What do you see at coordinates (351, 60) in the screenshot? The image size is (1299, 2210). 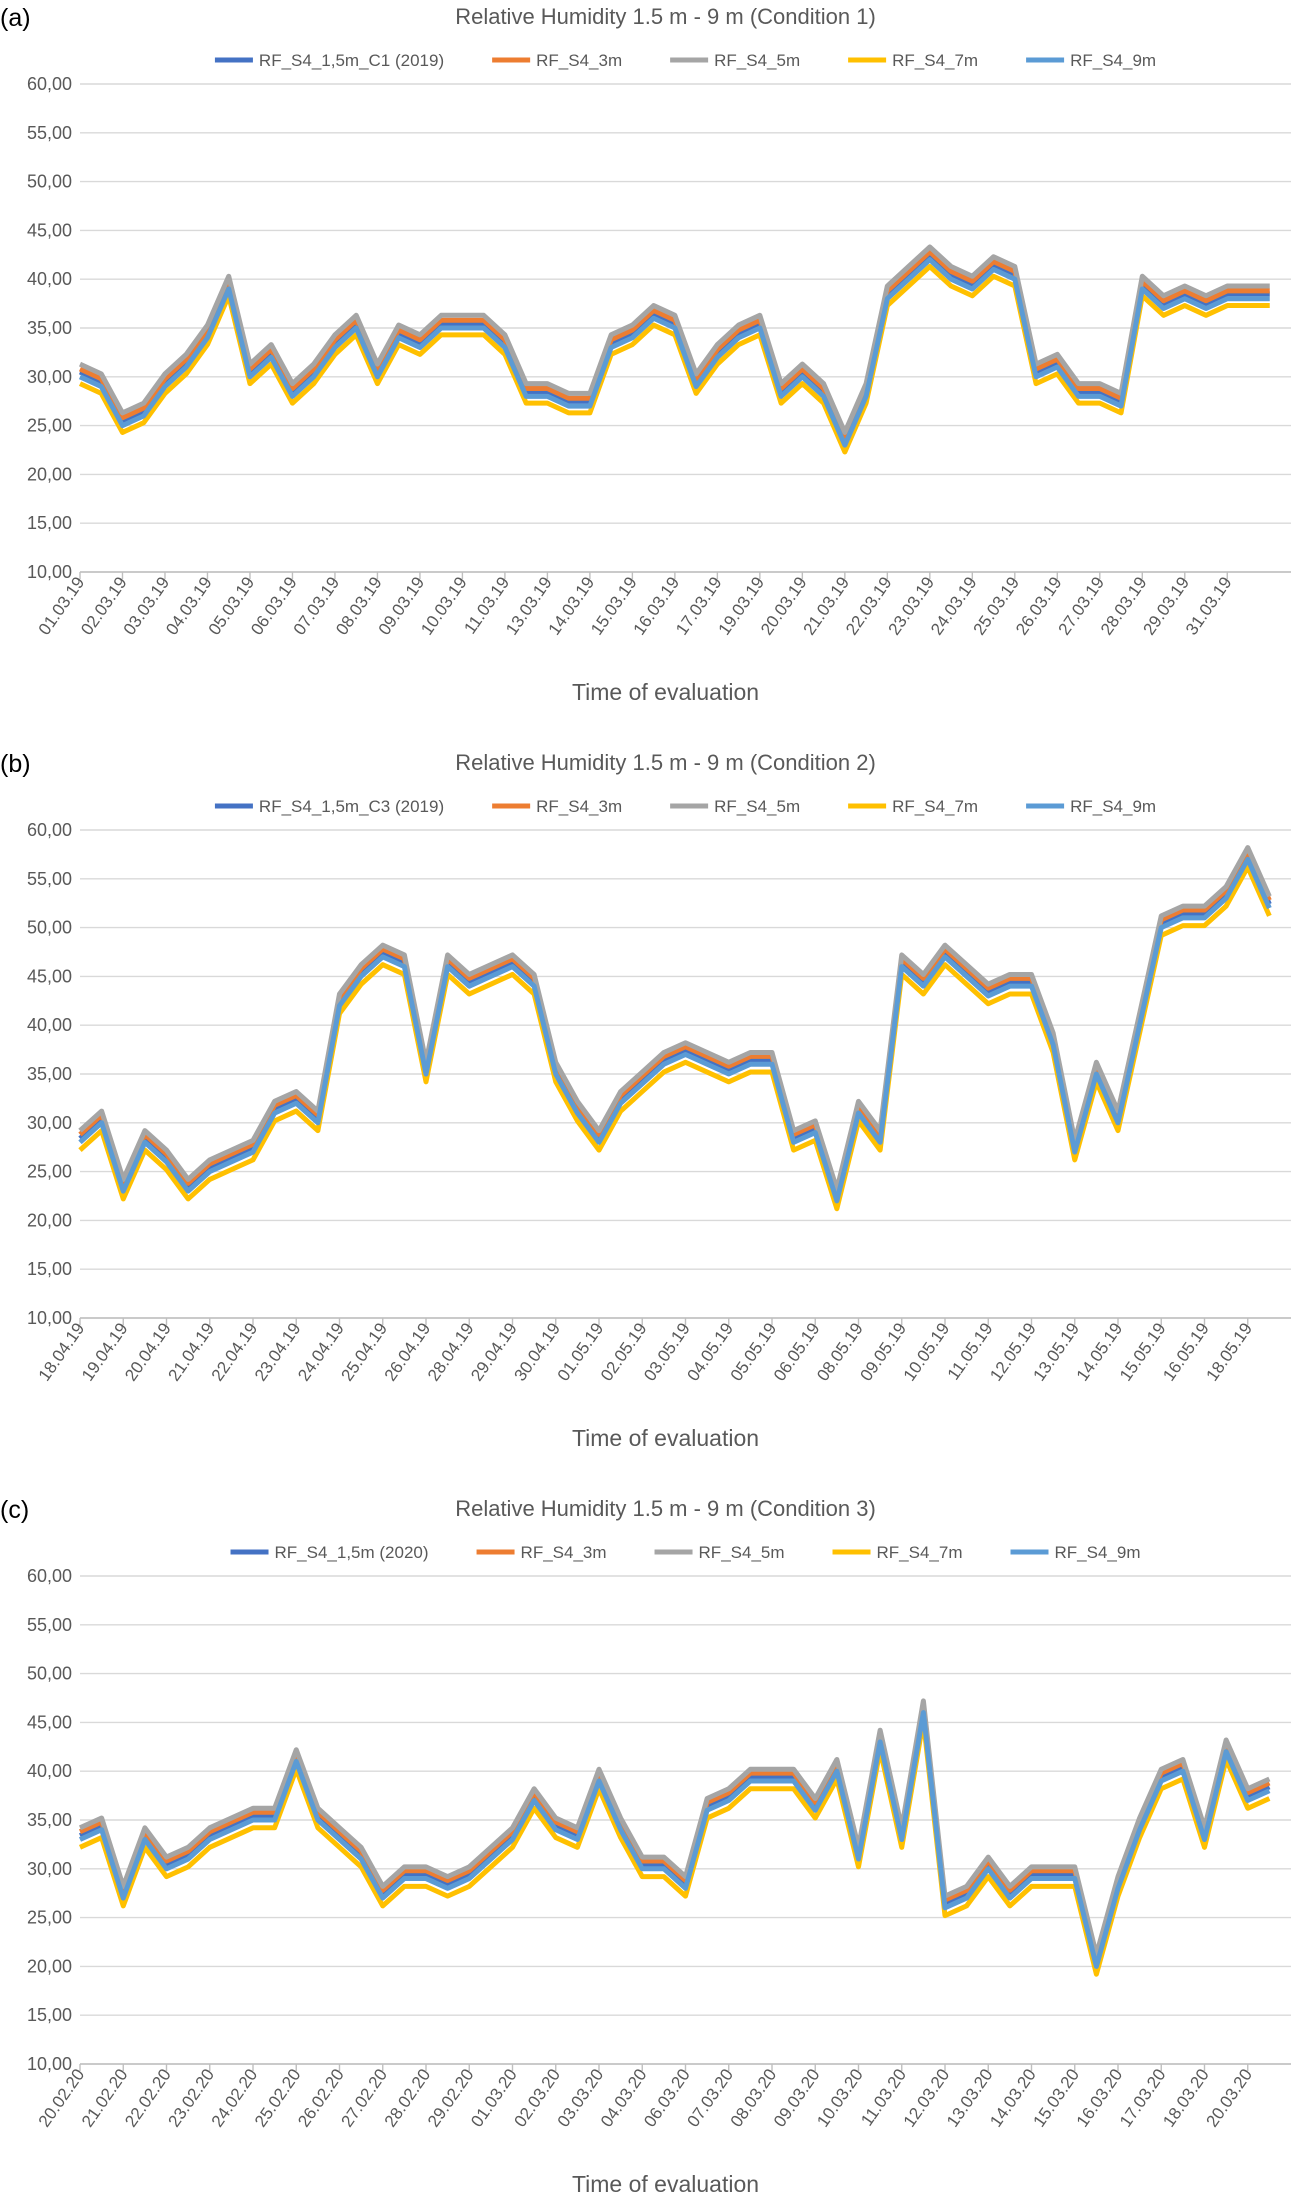 I see `legend-label: RF_S4_1,5m_C1 (2019)` at bounding box center [351, 60].